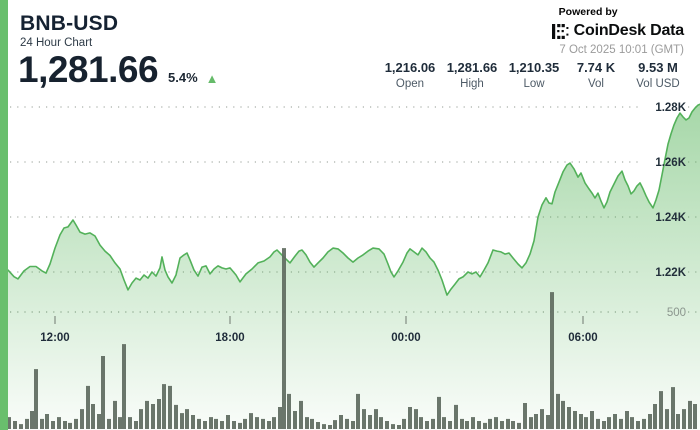 The image size is (700, 430). I want to click on stat-vol: 7.74 K Vol, so click(596, 75).